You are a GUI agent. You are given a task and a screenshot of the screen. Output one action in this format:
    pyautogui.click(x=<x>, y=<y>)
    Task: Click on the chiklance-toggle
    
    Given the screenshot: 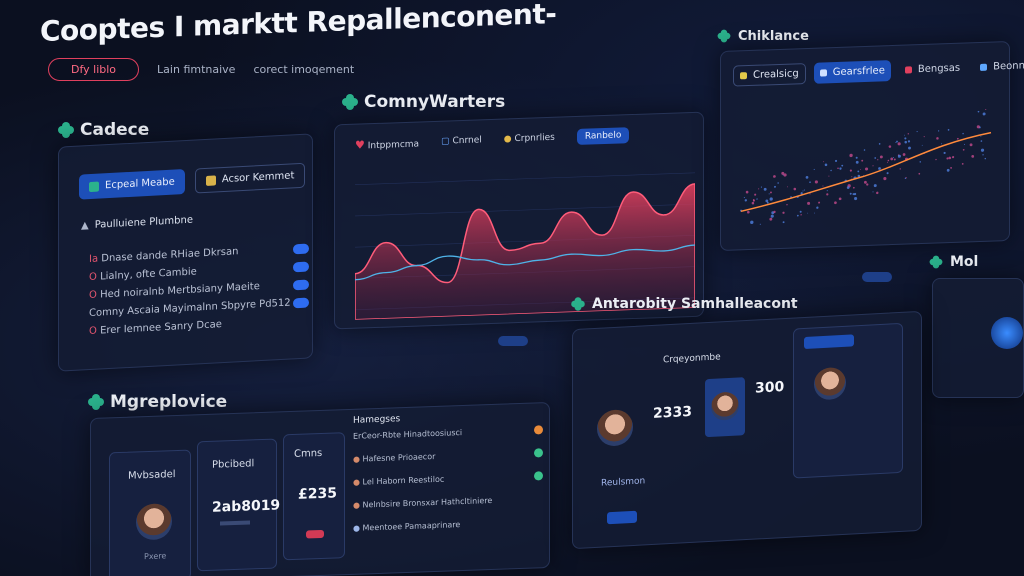 What is the action you would take?
    pyautogui.click(x=877, y=277)
    